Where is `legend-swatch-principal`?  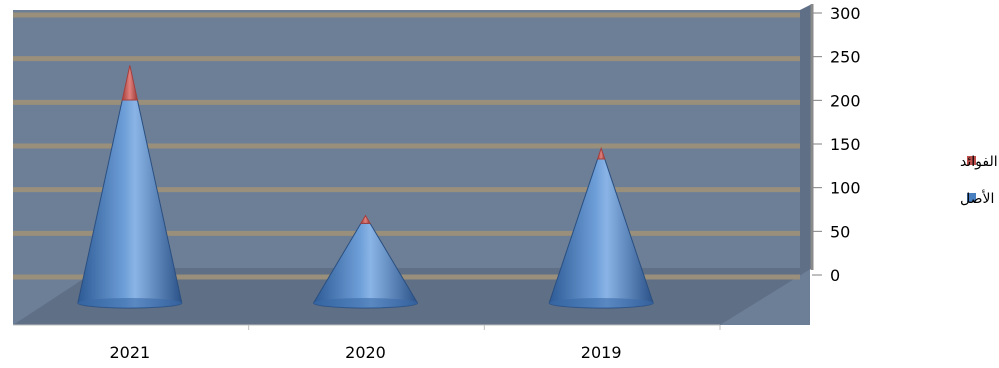 legend-swatch-principal is located at coordinates (971, 197).